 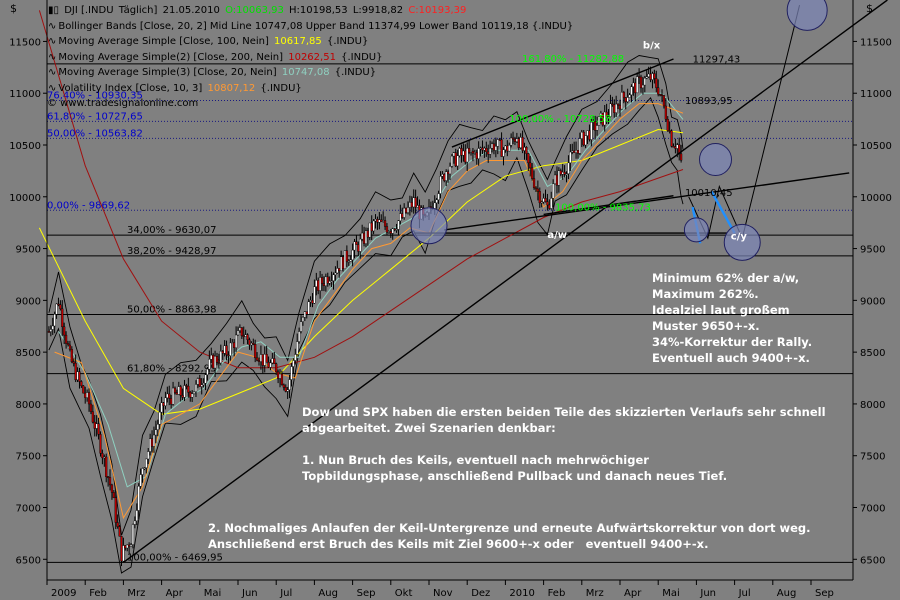 What do you see at coordinates (89, 10) in the screenshot?
I see `instrument-symbol: DJI [.INDU` at bounding box center [89, 10].